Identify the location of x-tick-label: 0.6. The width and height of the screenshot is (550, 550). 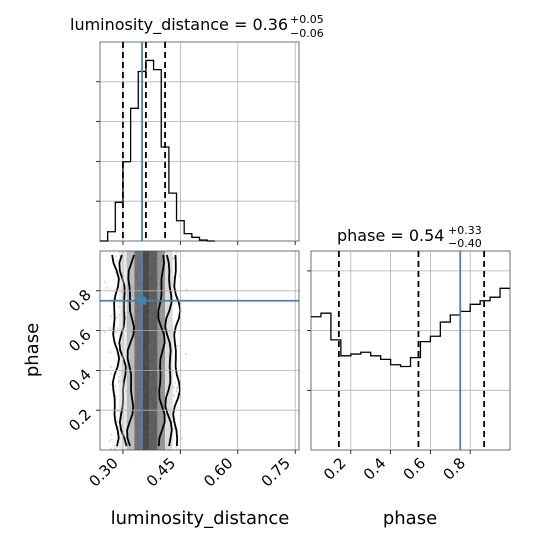
(415, 469).